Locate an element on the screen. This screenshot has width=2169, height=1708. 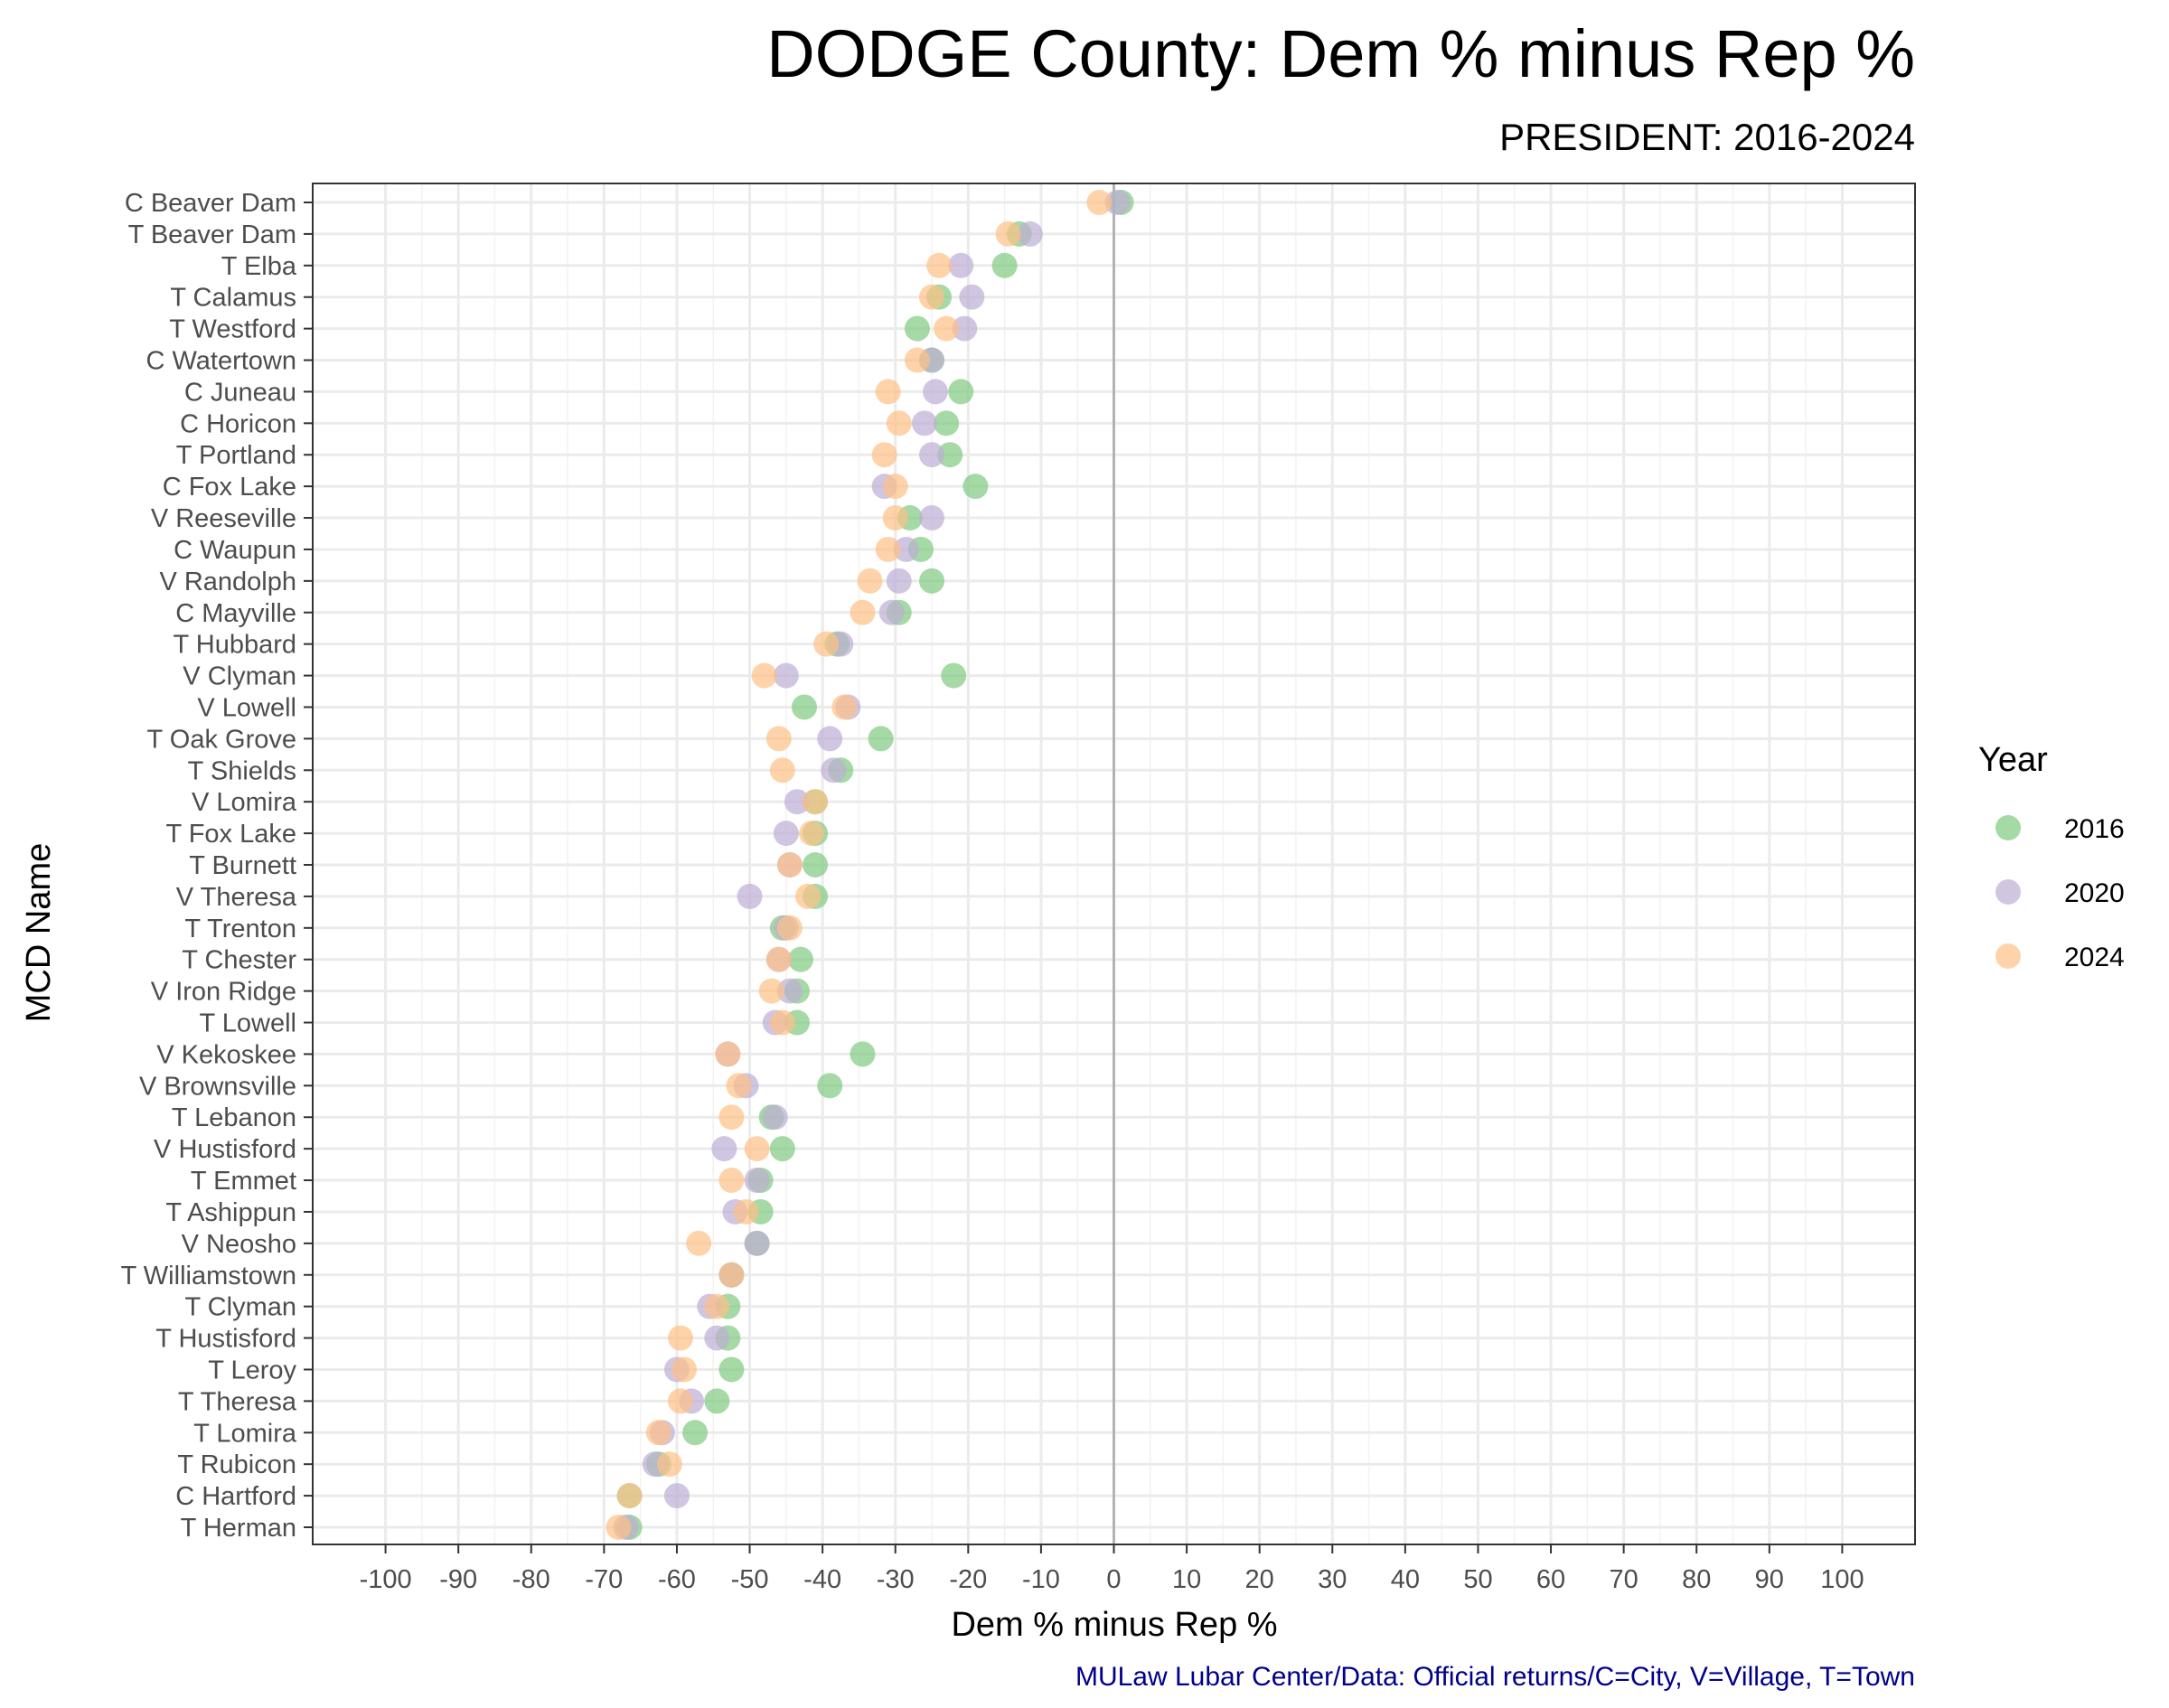
x-tick-label: 30 is located at coordinates (1333, 1579).